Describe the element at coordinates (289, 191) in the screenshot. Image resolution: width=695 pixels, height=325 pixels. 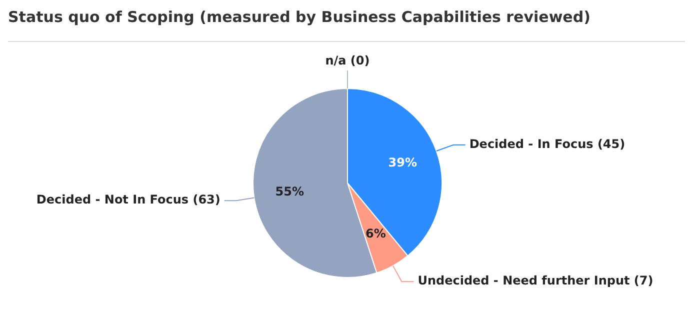
I see `data-label: 55%` at that location.